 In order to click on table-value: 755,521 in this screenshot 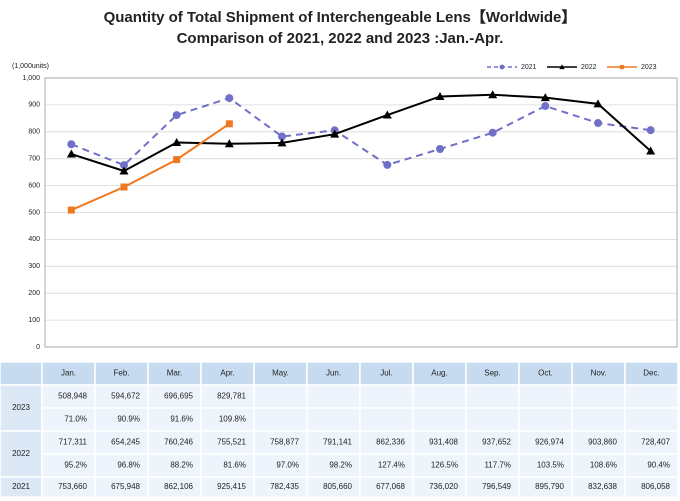, I will do `click(231, 442)`.